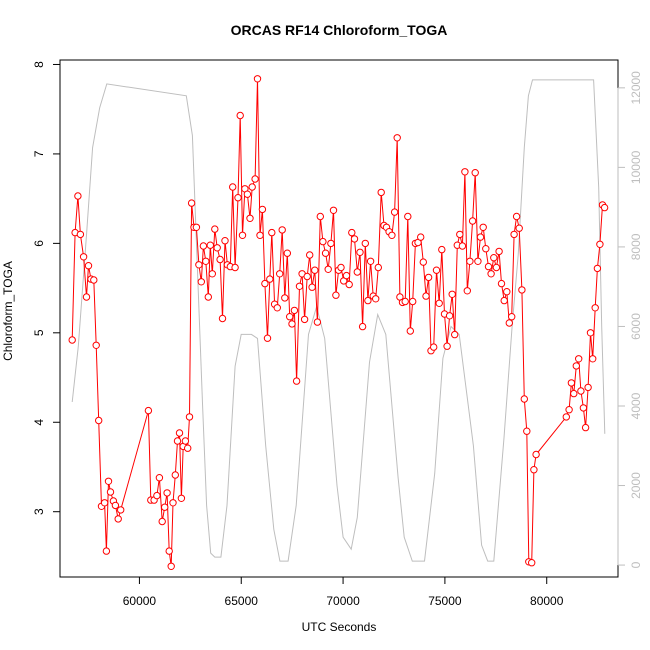 This screenshot has height=650, width=650. What do you see at coordinates (636, 246) in the screenshot?
I see `y2-tick-label-4: 8000` at bounding box center [636, 246].